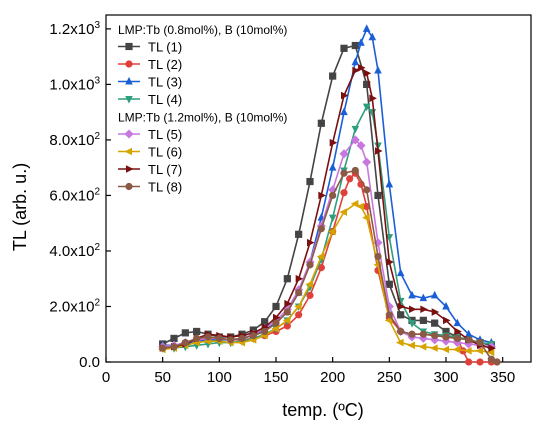 This screenshot has width=550, height=431. Describe the element at coordinates (74, 195) in the screenshot. I see `y-tick-label: 6.0x102` at that location.